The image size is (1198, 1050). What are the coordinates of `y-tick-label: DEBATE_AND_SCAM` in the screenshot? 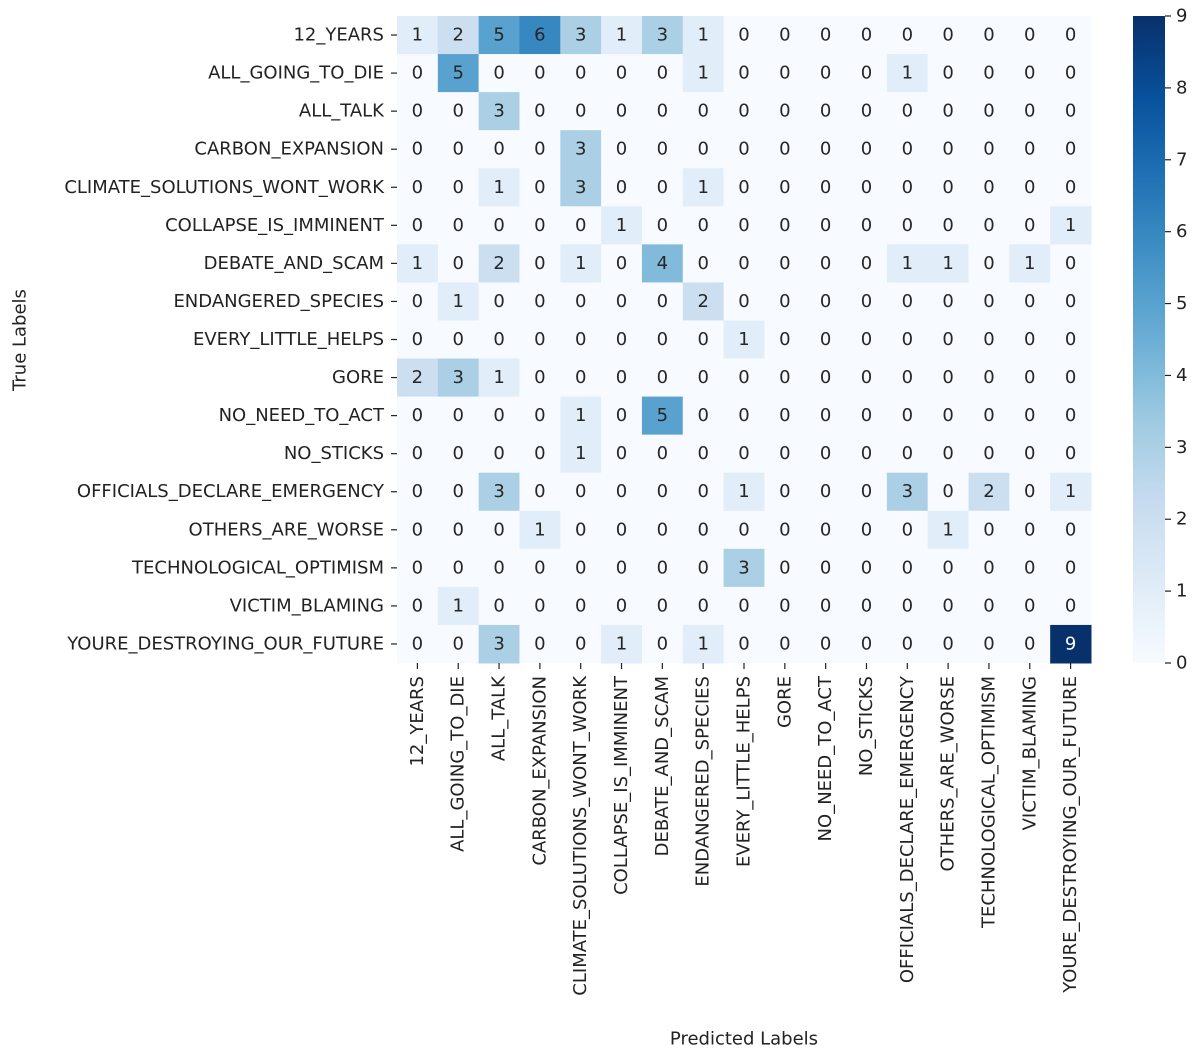 It's located at (294, 263).